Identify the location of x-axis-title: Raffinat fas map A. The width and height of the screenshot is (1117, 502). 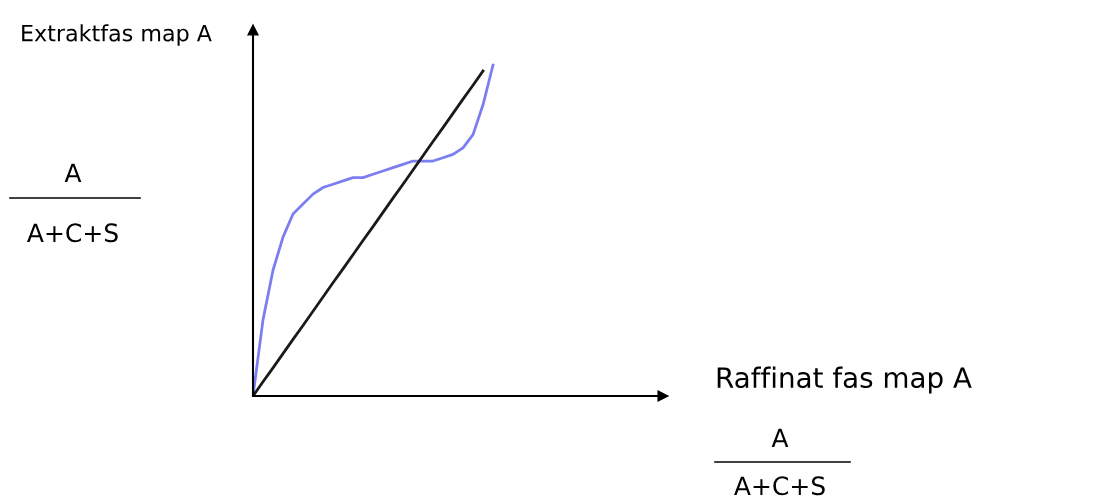
(844, 380).